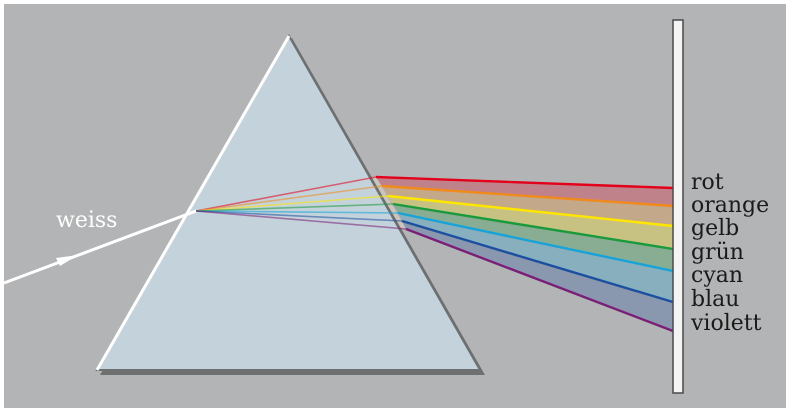 Image resolution: width=790 pixels, height=412 pixels. What do you see at coordinates (707, 182) in the screenshot?
I see `label-rot: rot` at bounding box center [707, 182].